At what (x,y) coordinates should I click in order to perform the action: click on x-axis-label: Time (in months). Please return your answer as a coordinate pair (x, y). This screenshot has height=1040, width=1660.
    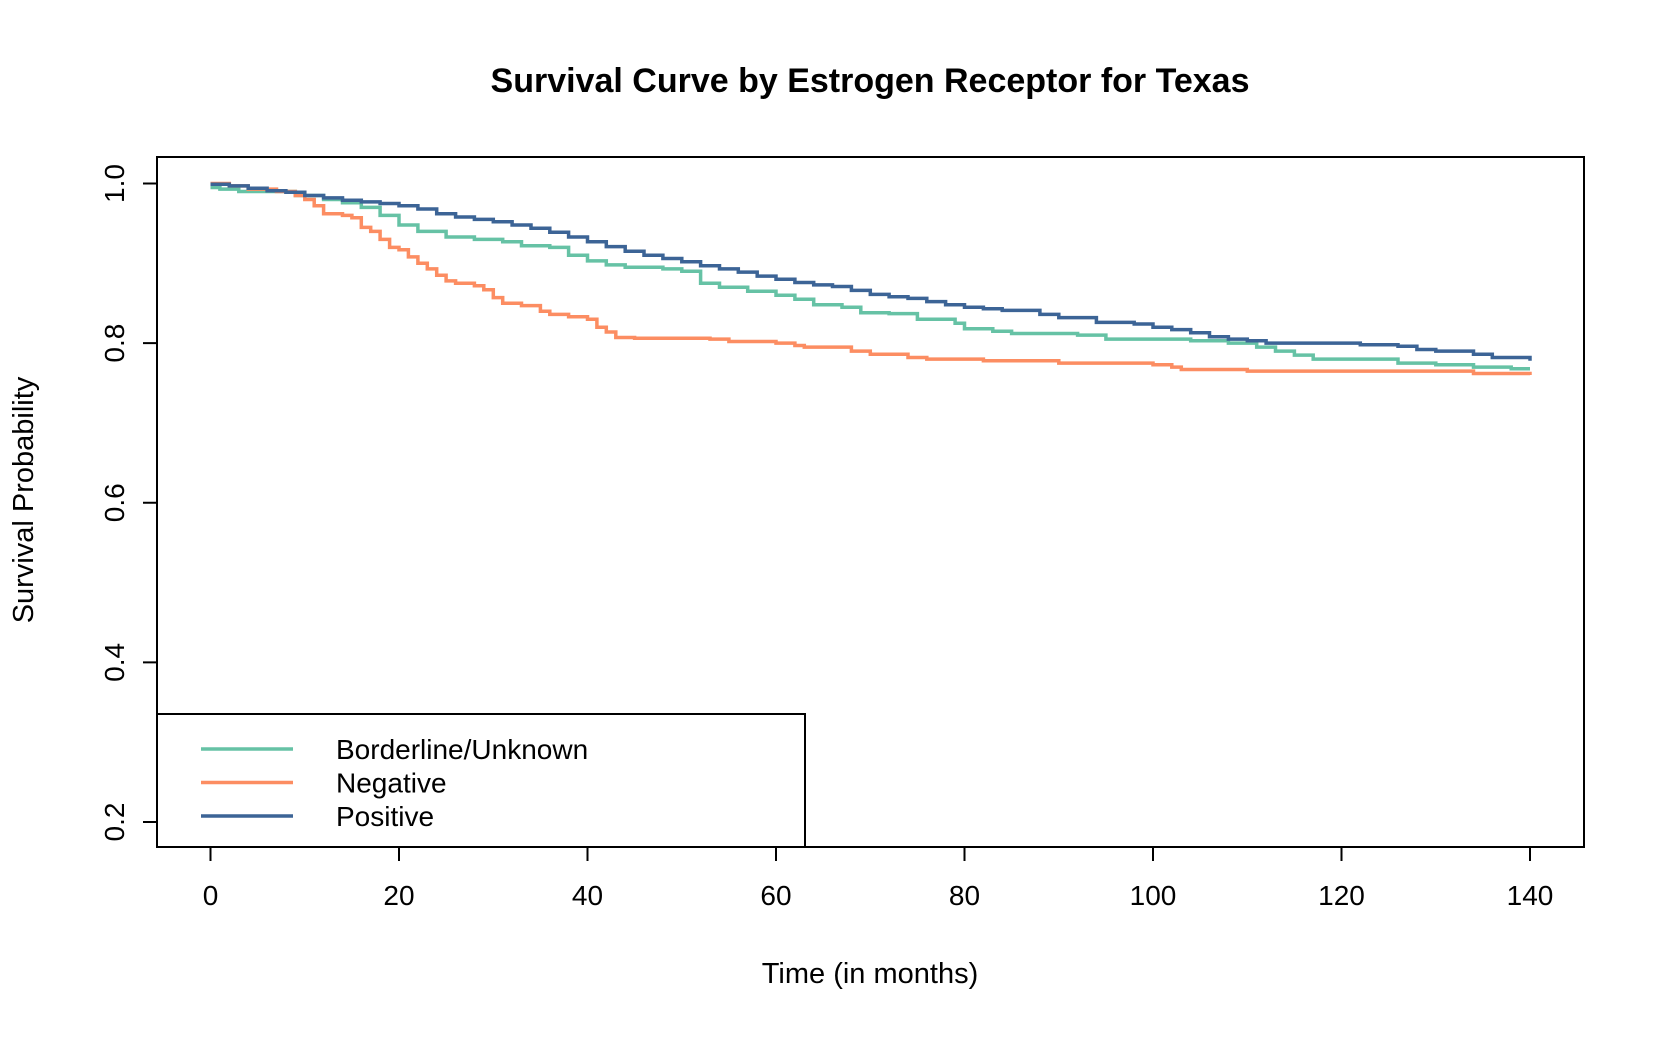
    Looking at the image, I should click on (870, 974).